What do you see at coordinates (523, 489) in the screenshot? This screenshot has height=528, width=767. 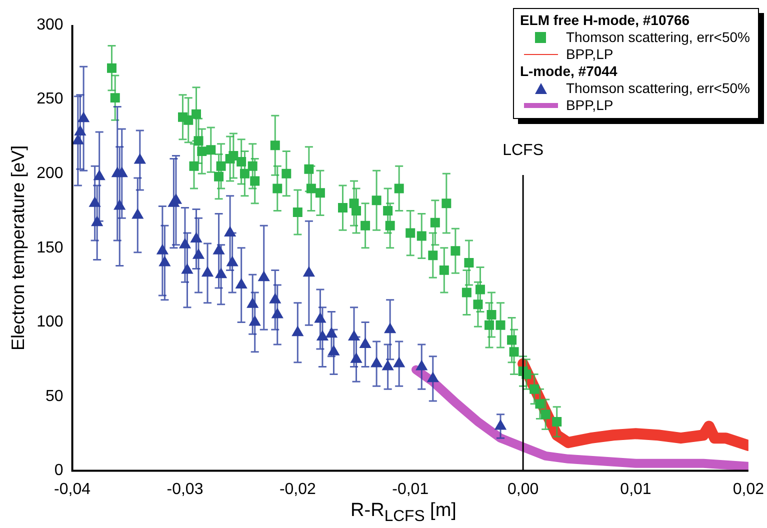 I see `x-tick-label: 0,00` at bounding box center [523, 489].